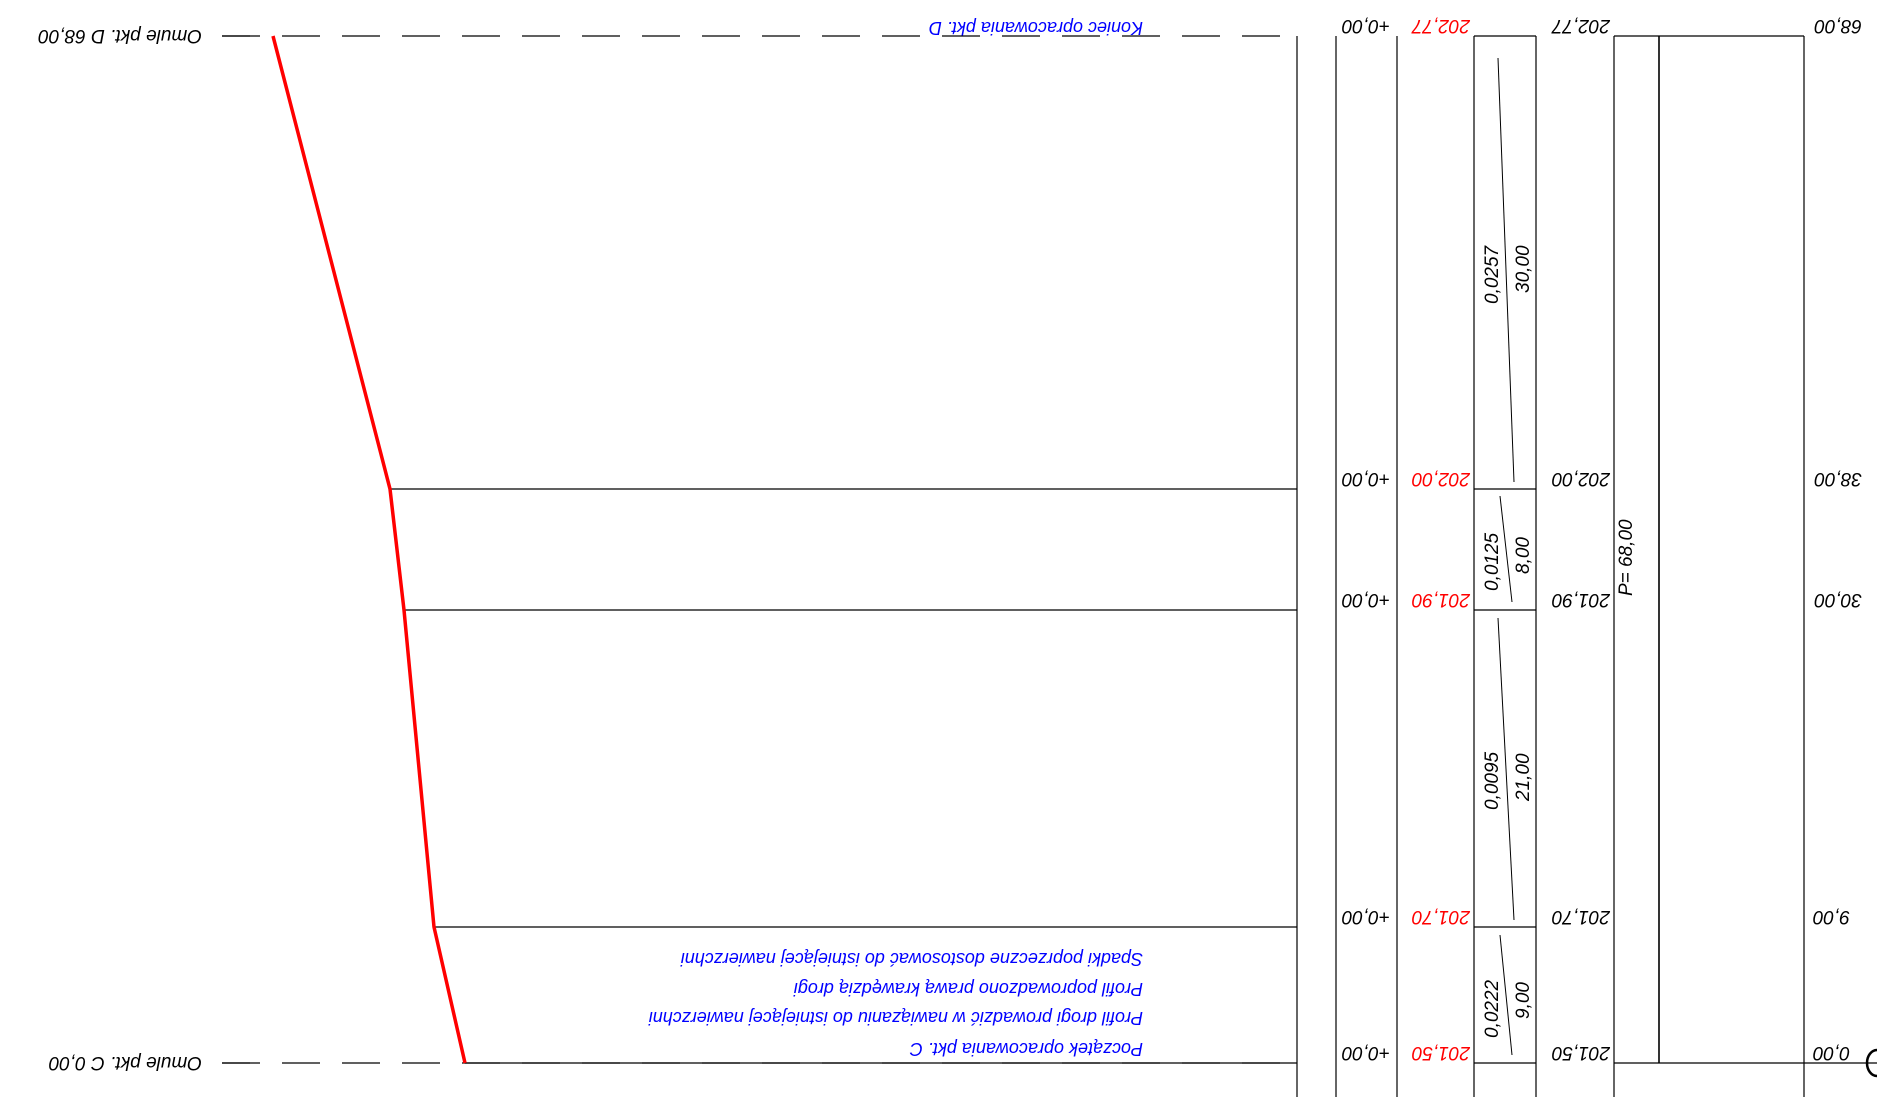 Image resolution: width=1877 pixels, height=1097 pixels. What do you see at coordinates (1441, 916) in the screenshot?
I see `design-elev-9: 201,70` at bounding box center [1441, 916].